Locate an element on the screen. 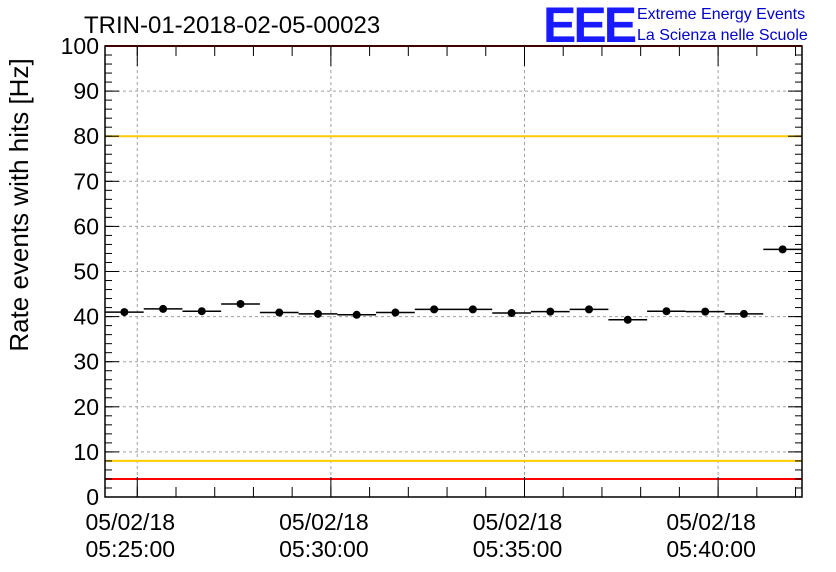 The width and height of the screenshot is (836, 572). chart-title: TRIN-01-2018-02-05-00023 is located at coordinates (232, 25).